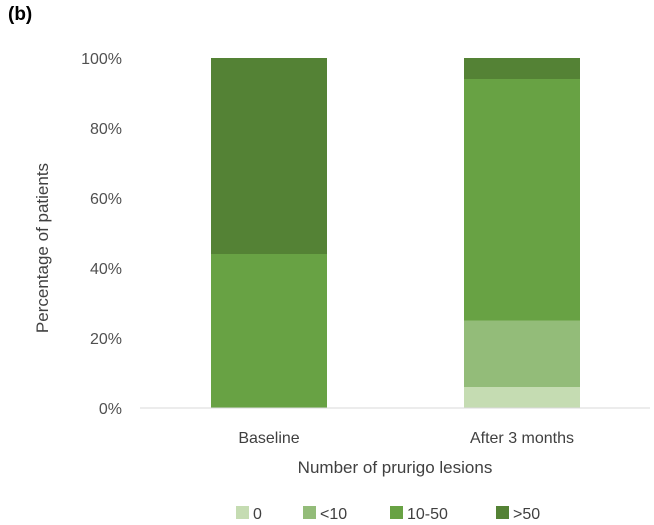  Describe the element at coordinates (395, 467) in the screenshot. I see `x-axis-title: Number of prurigo lesions` at that location.